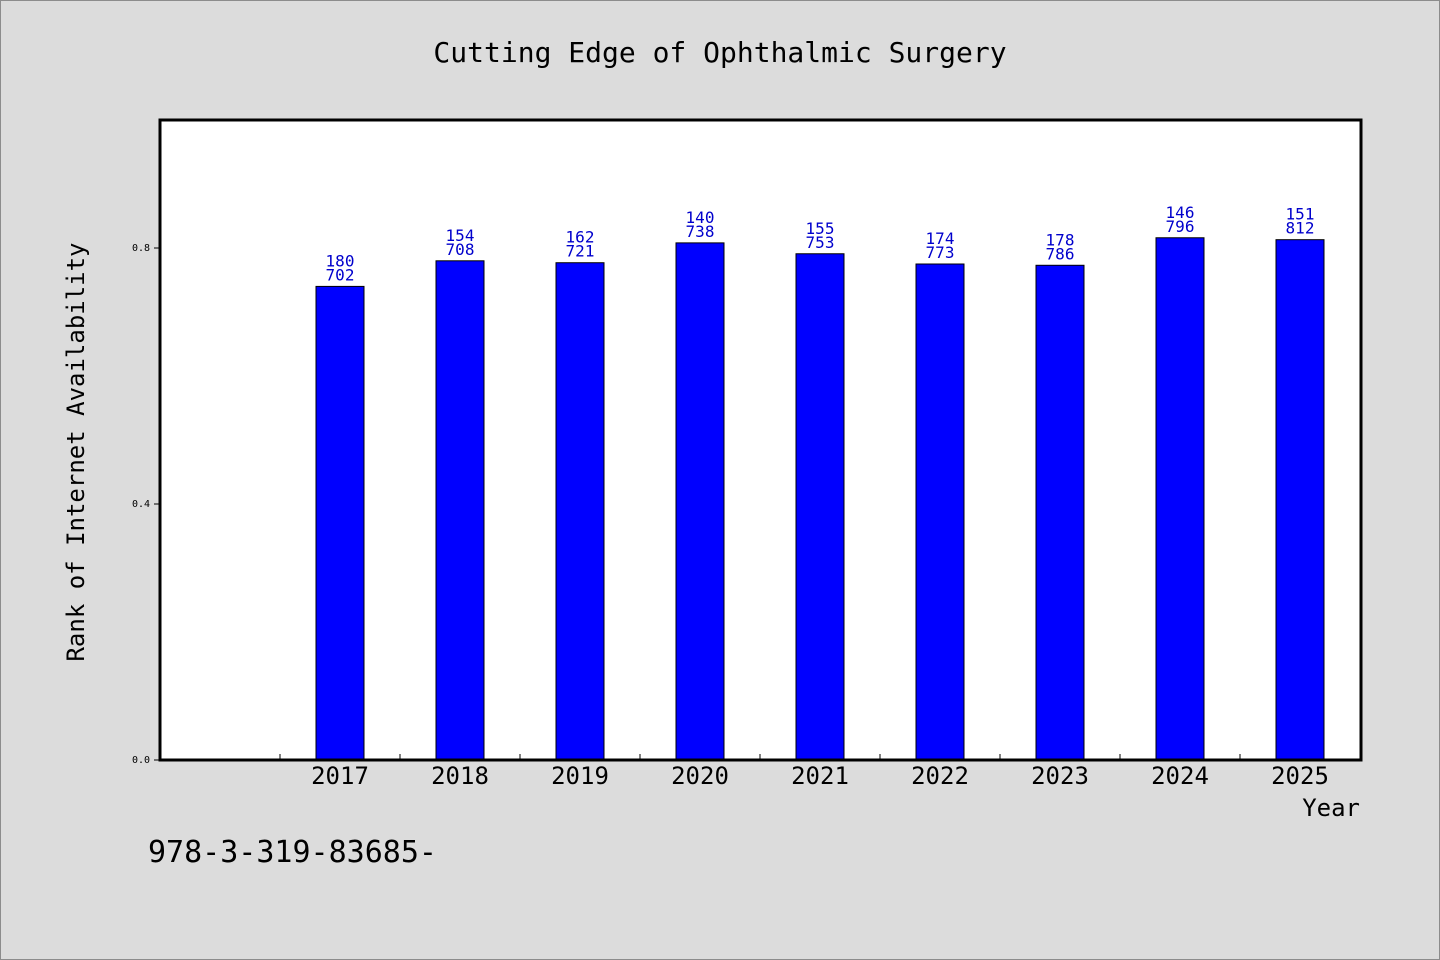  Describe the element at coordinates (1300, 776) in the screenshot. I see `x-tick-label: 2025` at that location.